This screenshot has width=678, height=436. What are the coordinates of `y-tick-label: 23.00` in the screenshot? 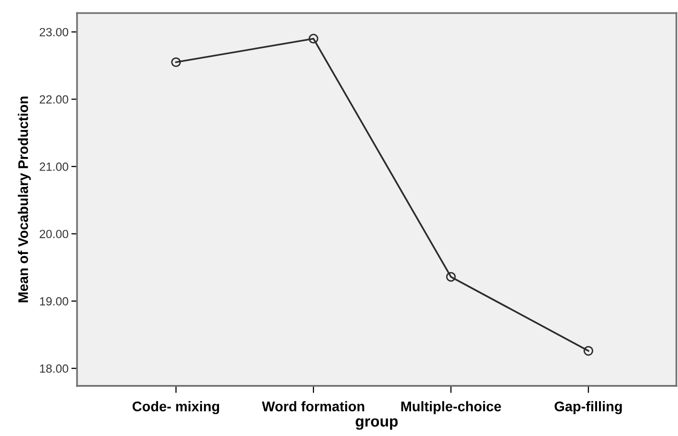 It's located at (54, 32).